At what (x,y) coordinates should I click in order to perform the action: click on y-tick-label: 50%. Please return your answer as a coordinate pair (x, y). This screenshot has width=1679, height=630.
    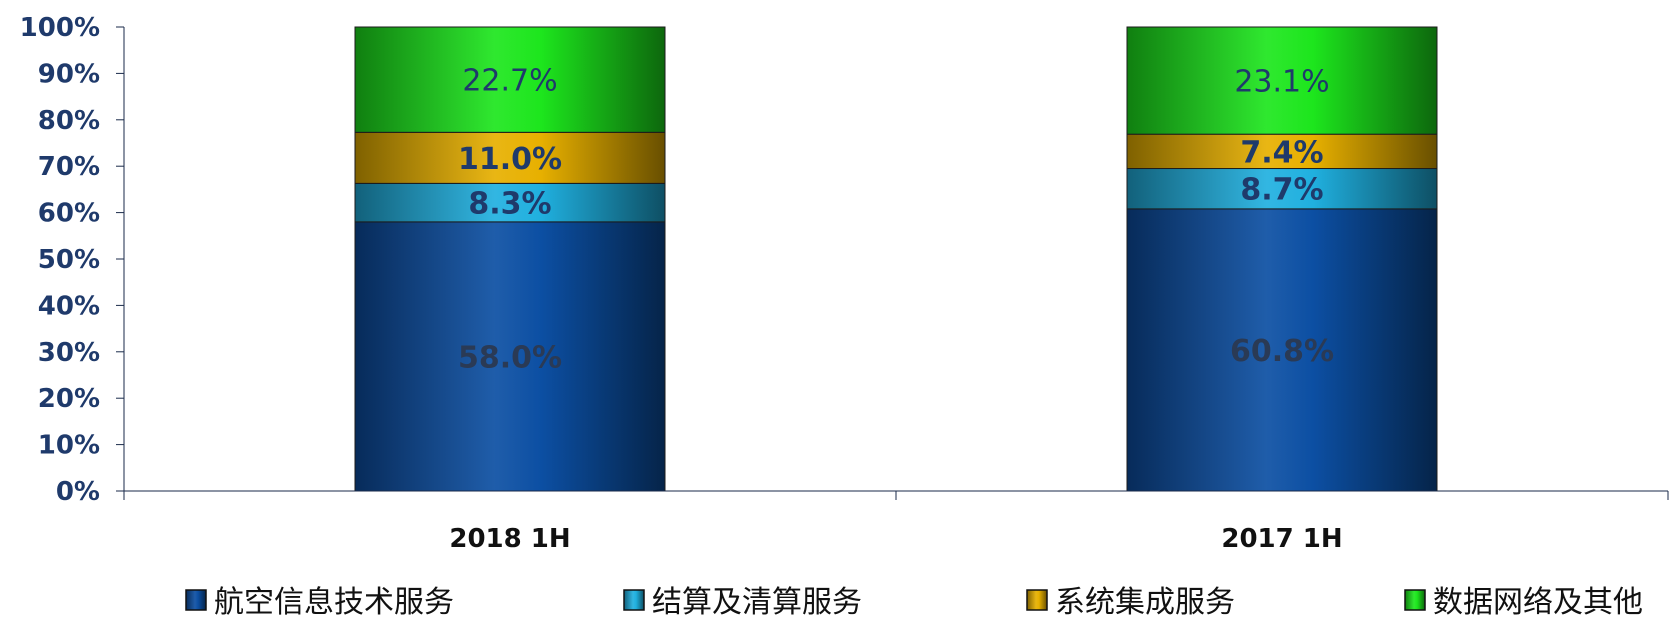
    Looking at the image, I should click on (69, 260).